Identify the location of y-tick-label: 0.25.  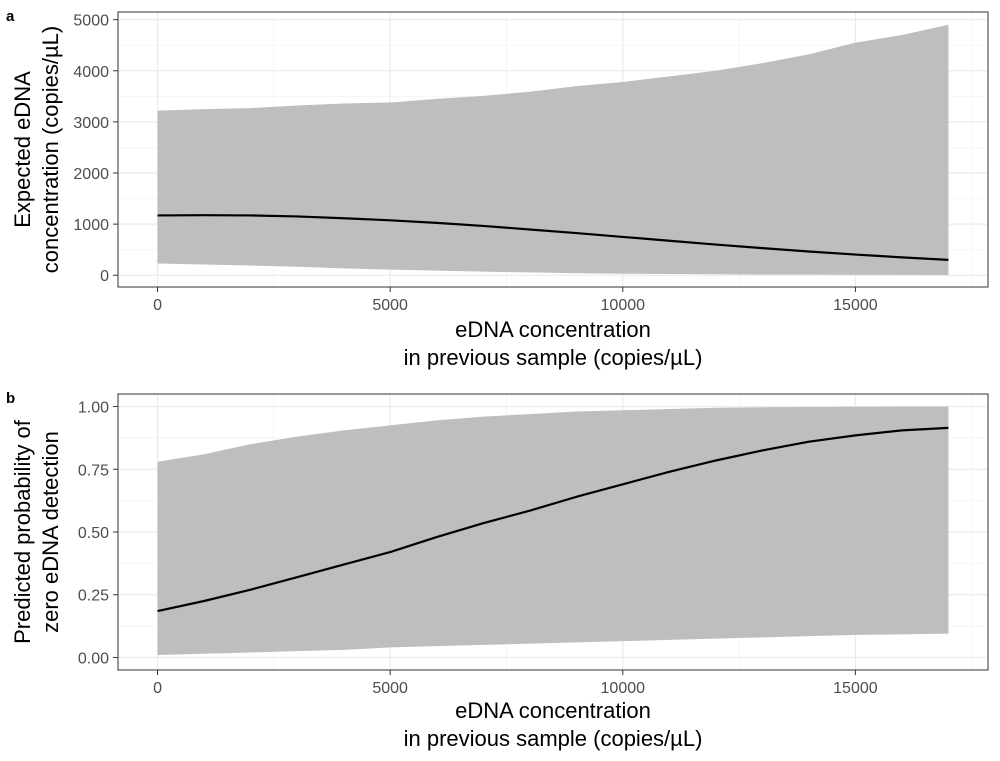
(93, 596).